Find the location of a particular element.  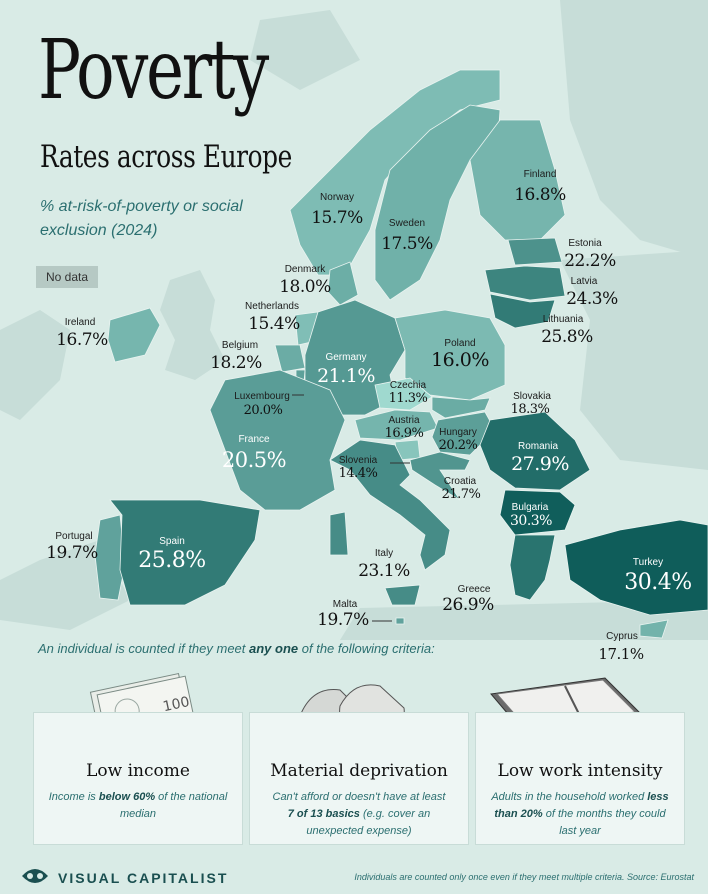

country-name: Germany is located at coordinates (346, 357).